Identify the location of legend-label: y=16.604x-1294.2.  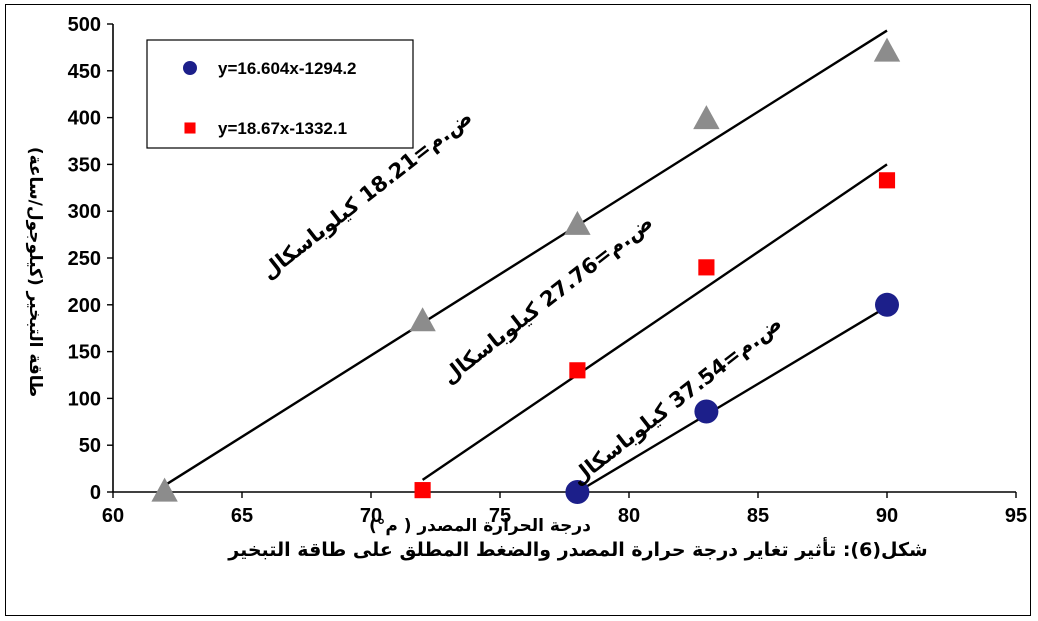
(287, 68).